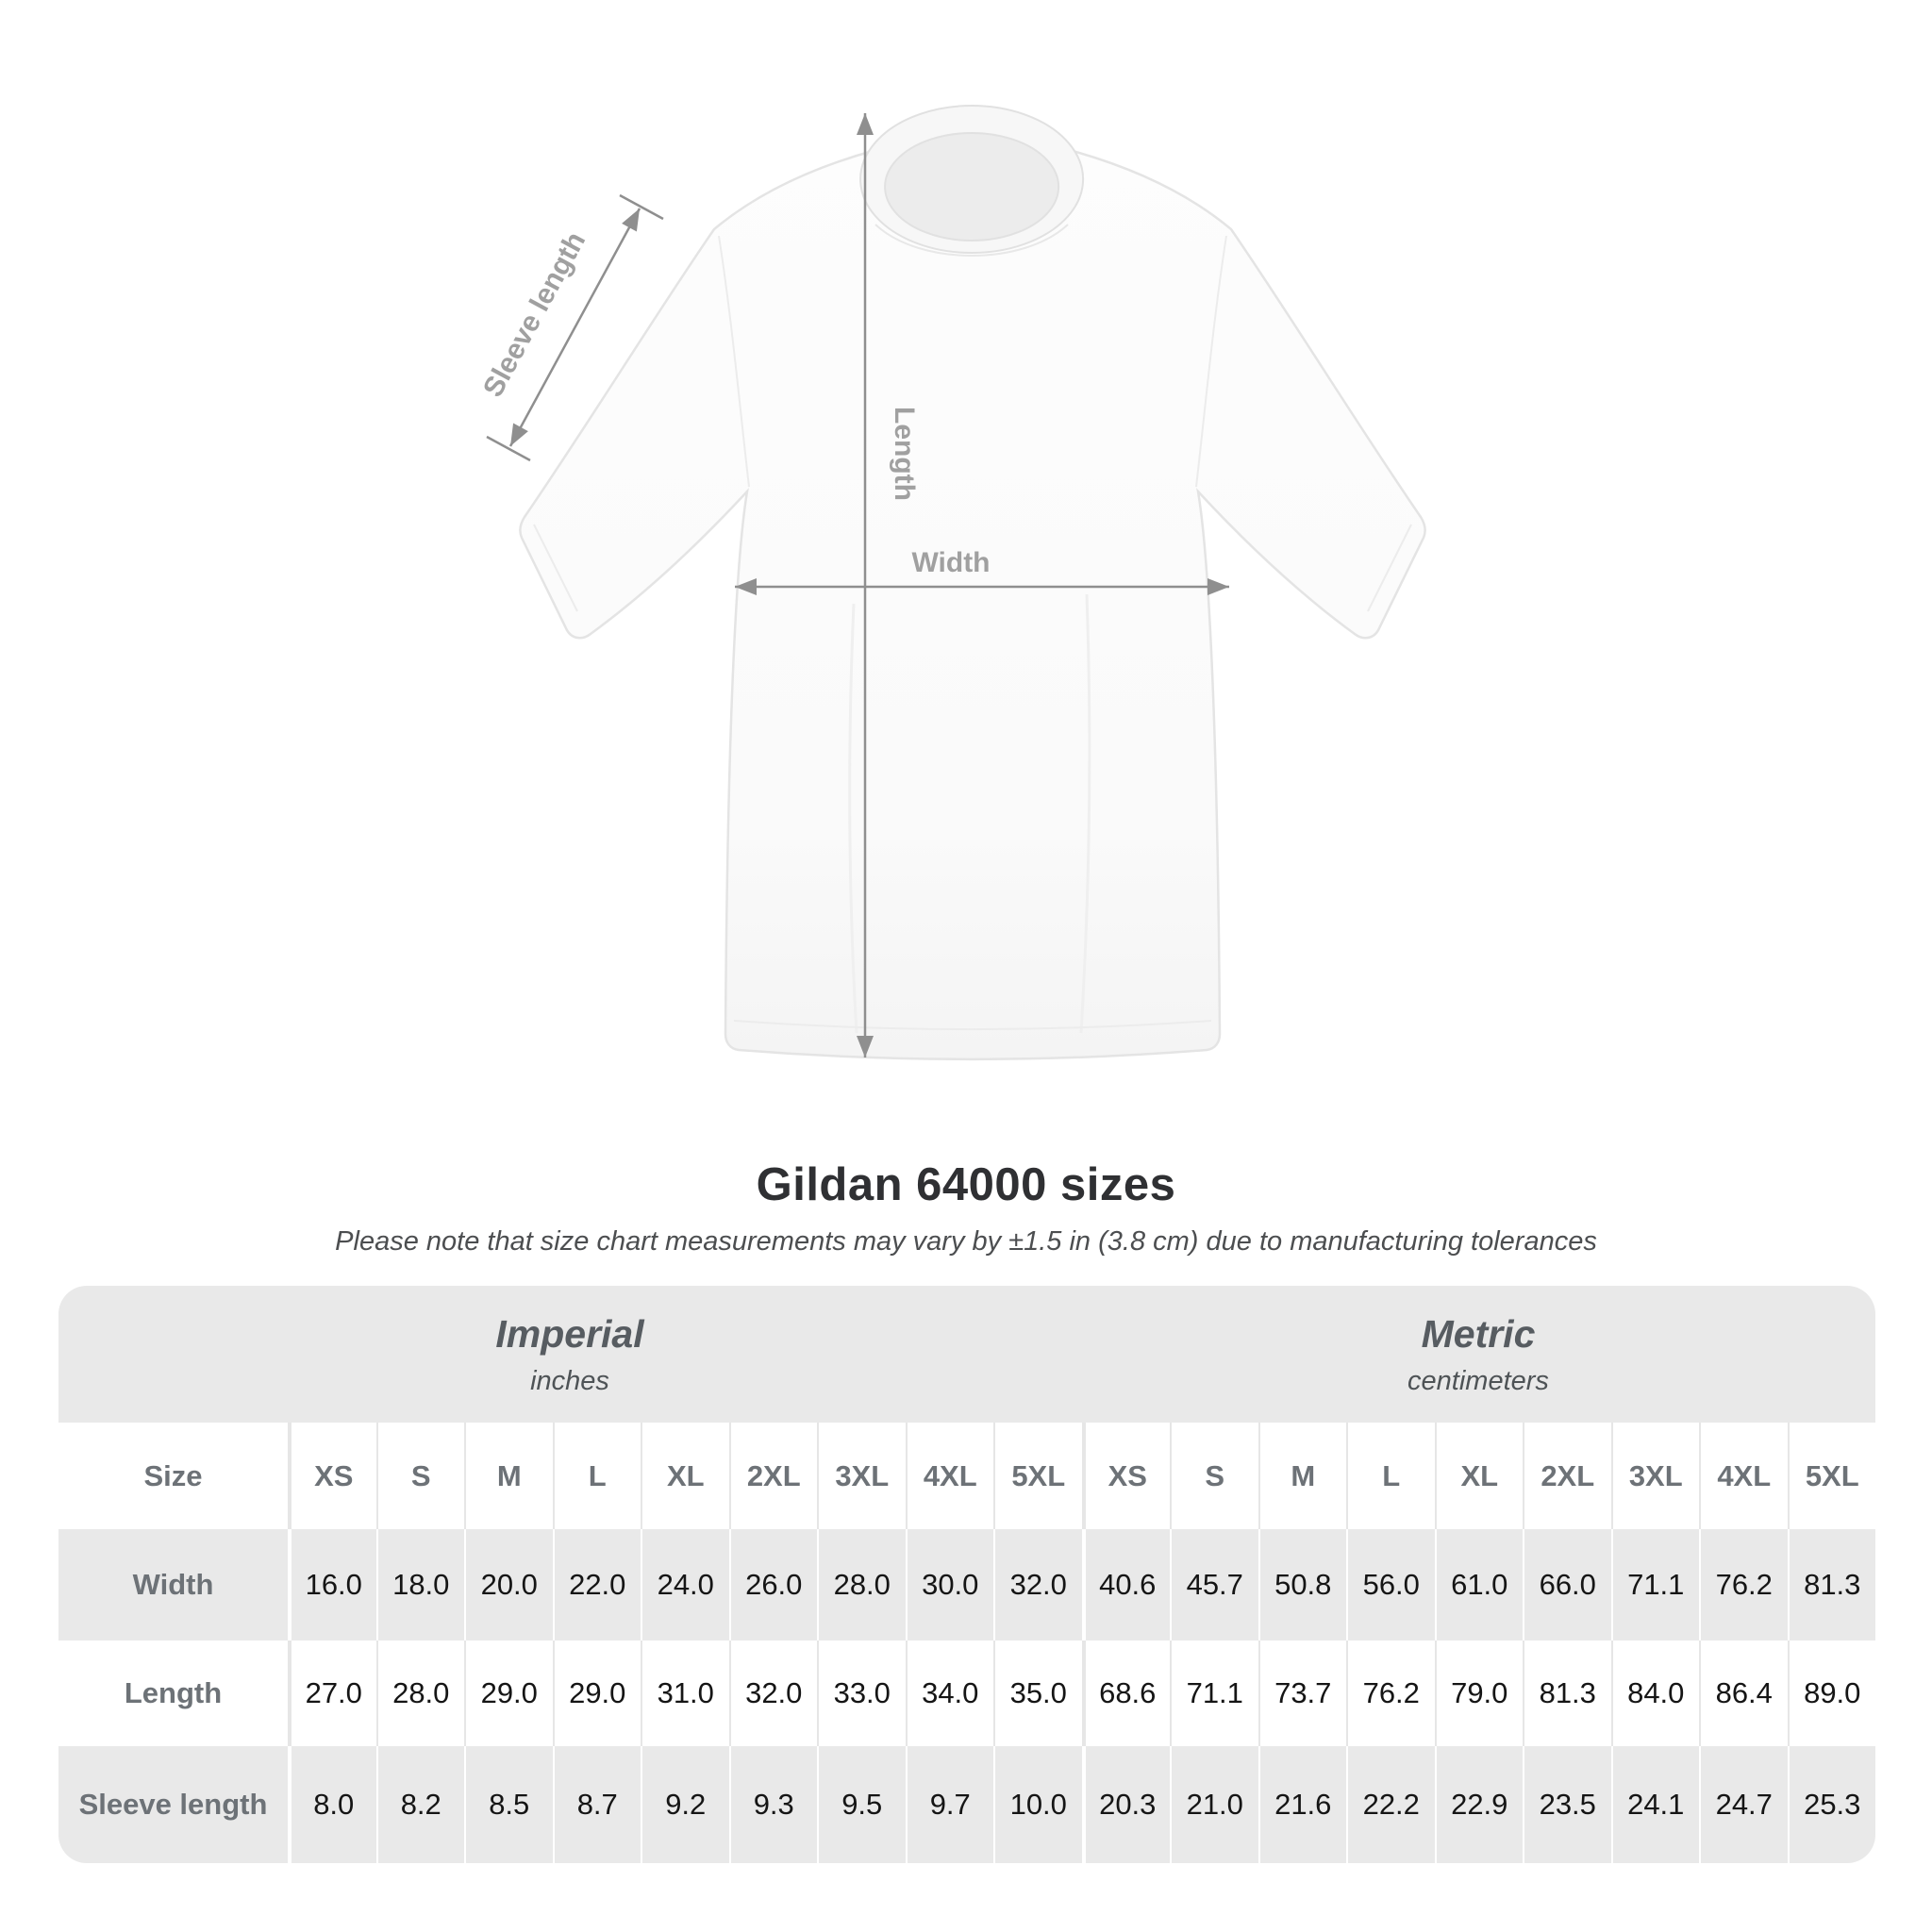 This screenshot has width=1932, height=1932. What do you see at coordinates (1390, 1804) in the screenshot?
I see `sleeve-metric-cell: 22.2` at bounding box center [1390, 1804].